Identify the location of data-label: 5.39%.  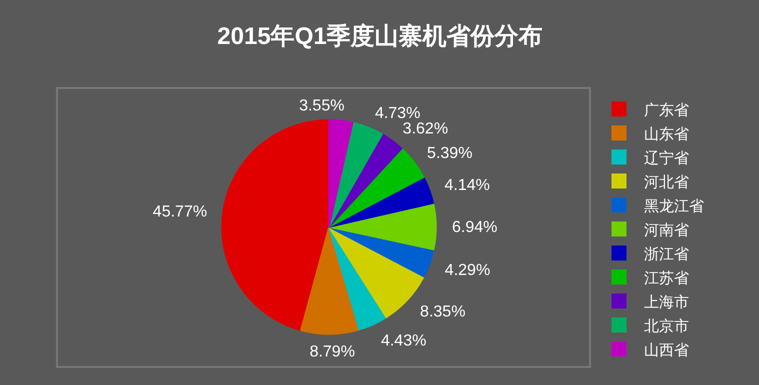
(449, 153).